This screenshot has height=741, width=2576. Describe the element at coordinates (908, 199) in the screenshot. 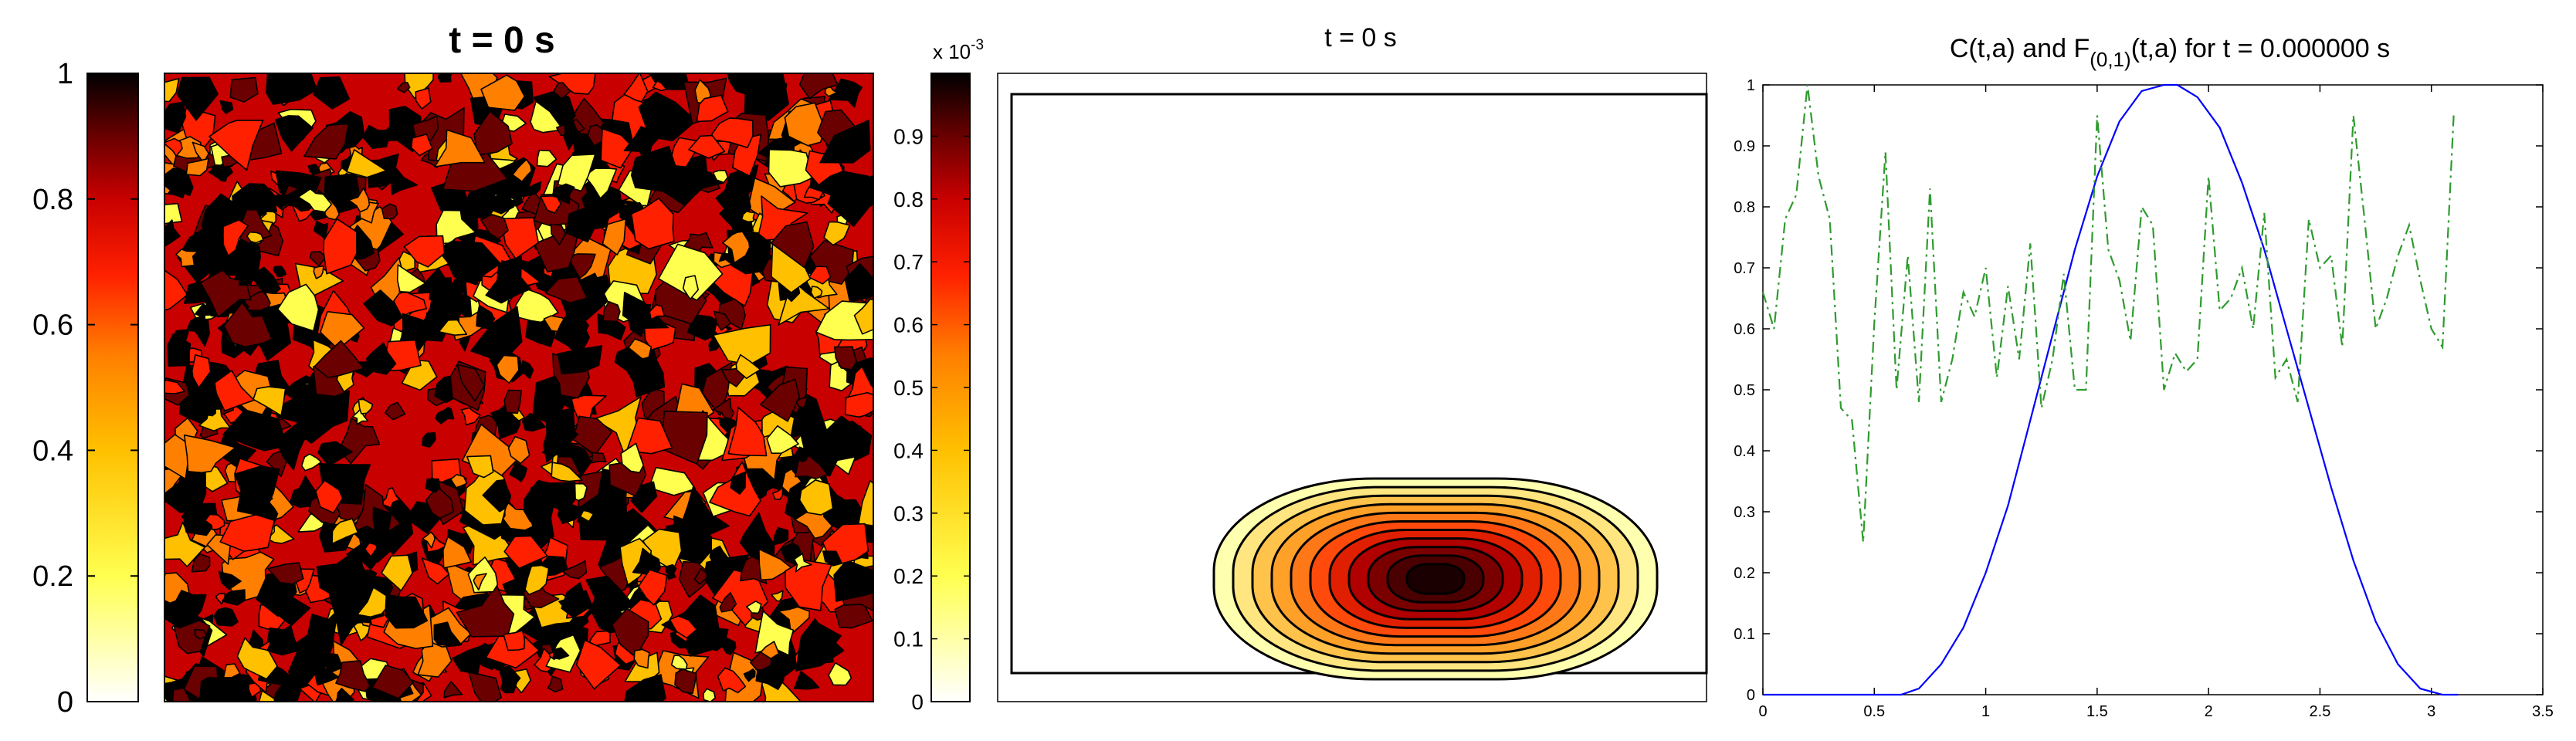

I see `middle-colorbar-tick-label: 0.8` at that location.